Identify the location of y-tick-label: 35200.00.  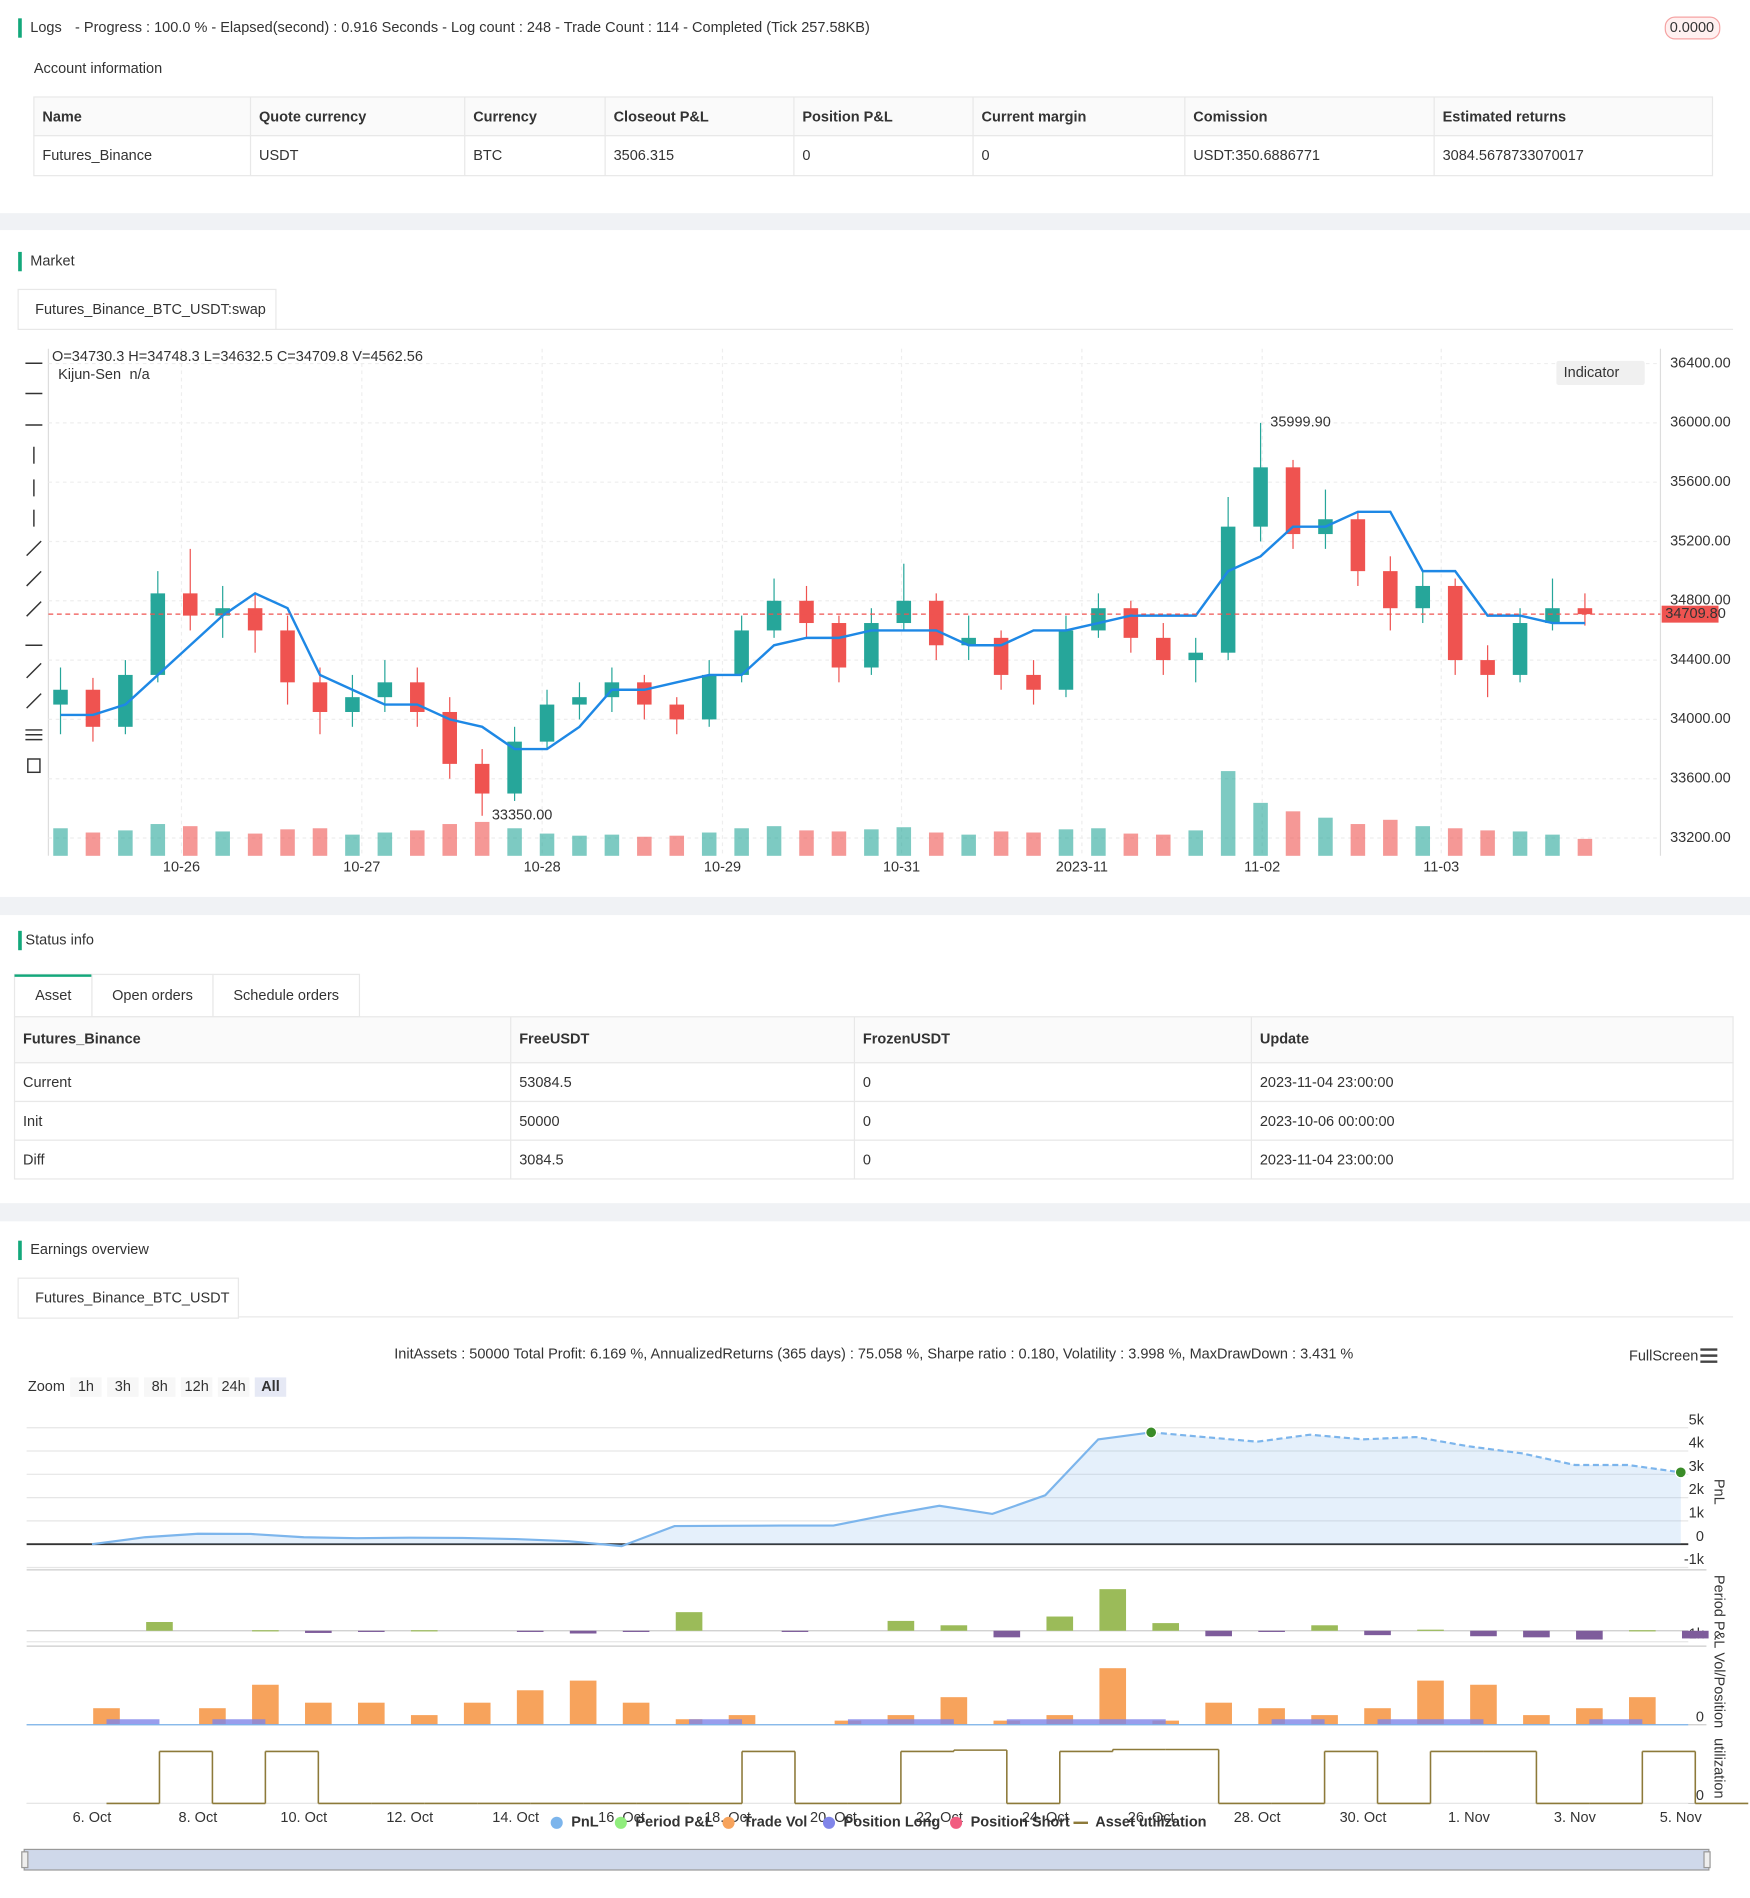
(1700, 541).